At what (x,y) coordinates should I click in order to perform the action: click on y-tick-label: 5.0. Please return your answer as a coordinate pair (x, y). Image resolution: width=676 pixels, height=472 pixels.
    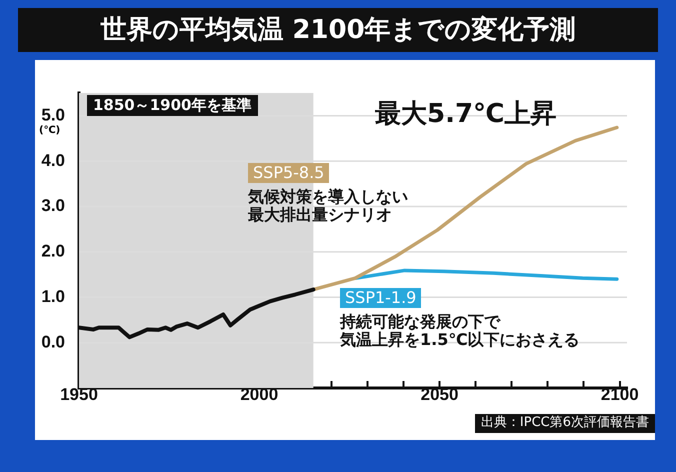
    Looking at the image, I should click on (53, 114).